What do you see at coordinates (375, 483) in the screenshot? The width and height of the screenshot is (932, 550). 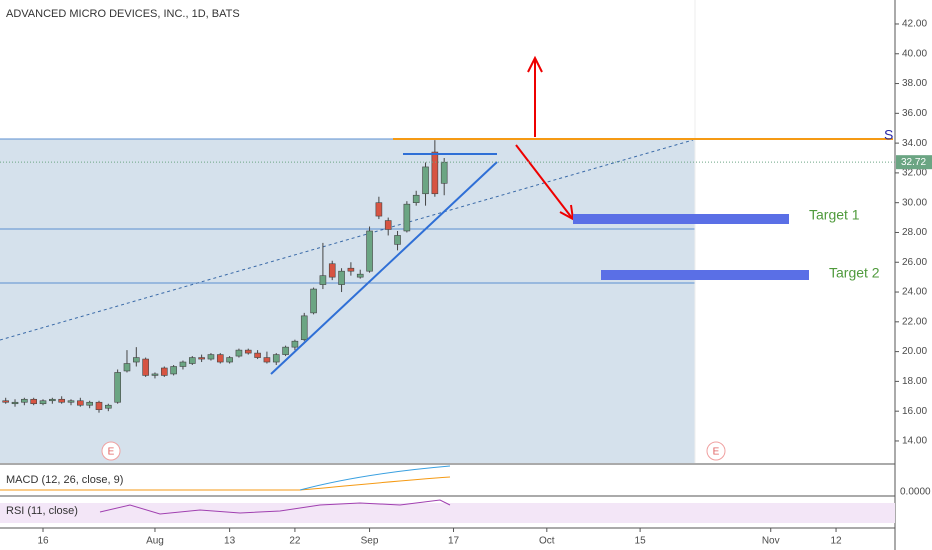 I see `macd-signal` at bounding box center [375, 483].